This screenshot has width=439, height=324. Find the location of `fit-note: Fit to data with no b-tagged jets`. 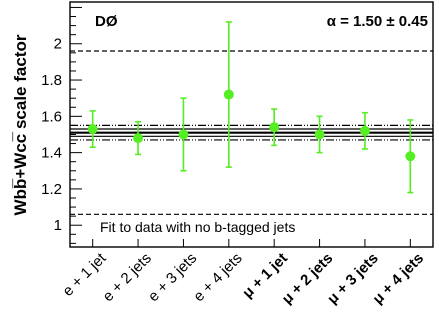

fit-note: Fit to data with no b-tagged jets is located at coordinates (197, 227).